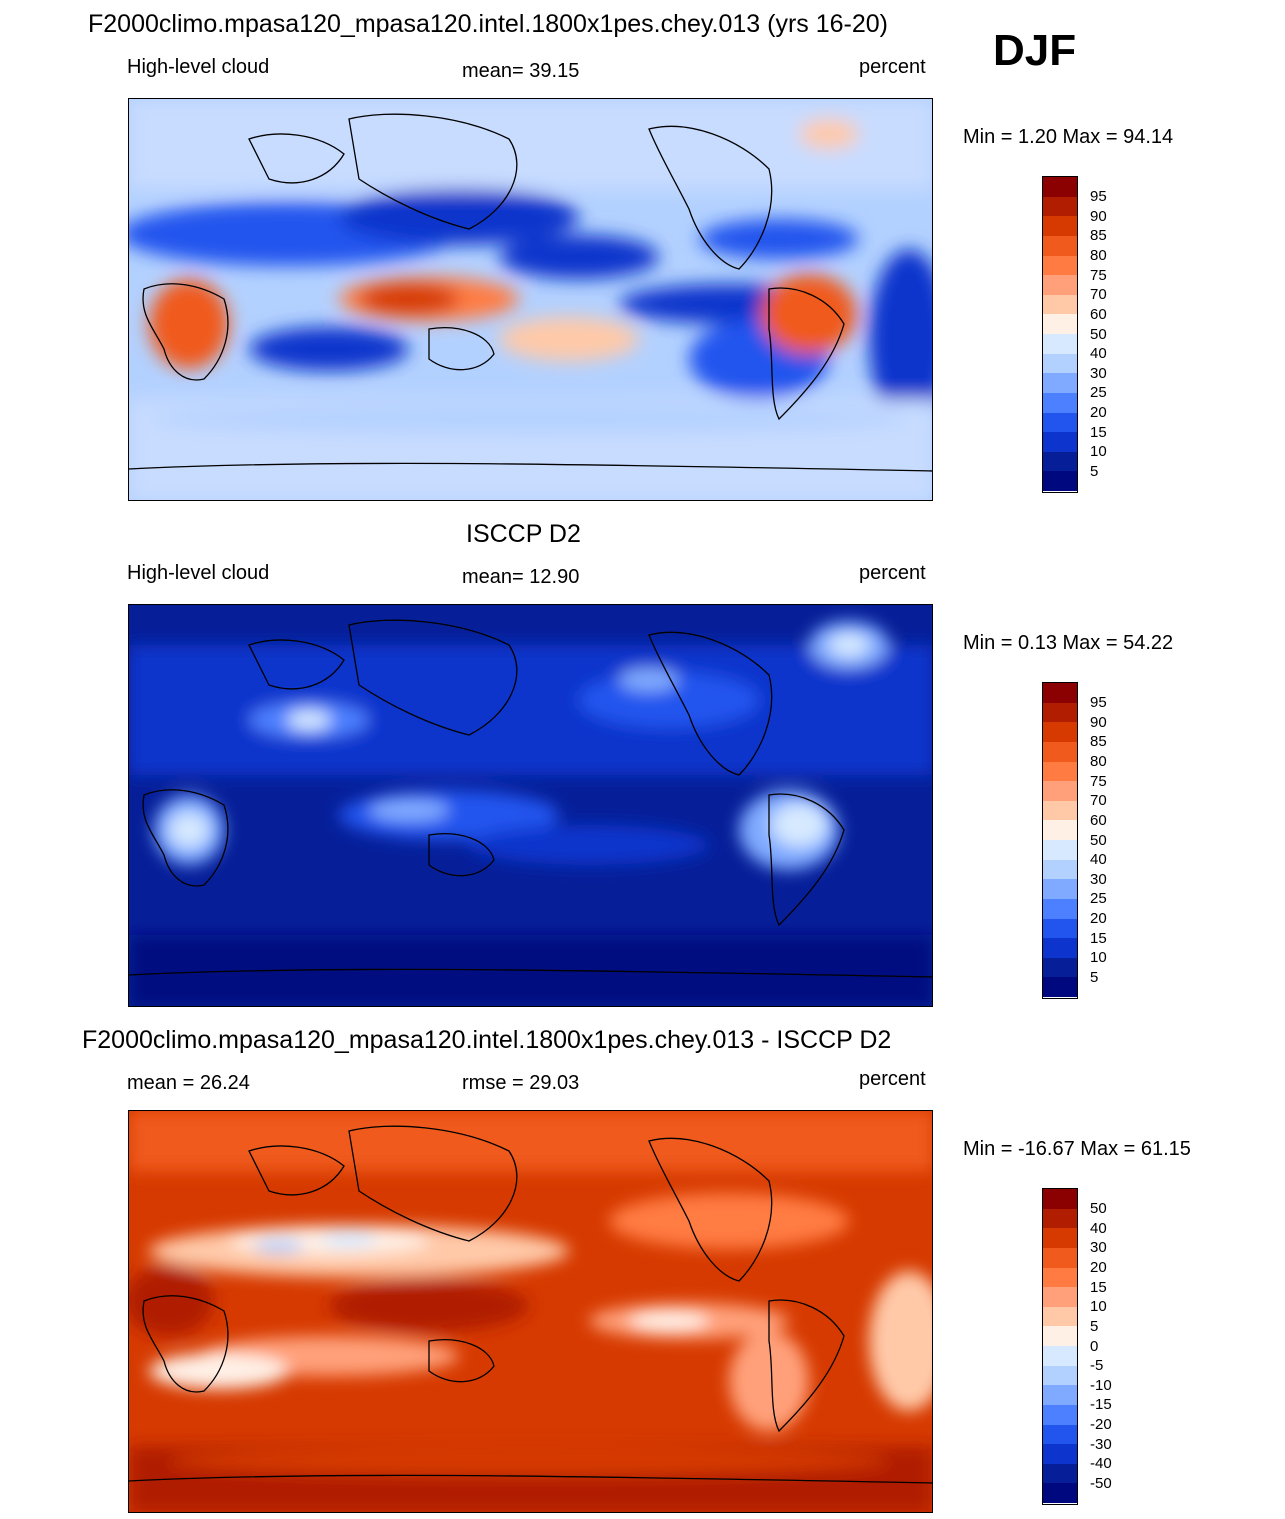  I want to click on panel-3-rmse: rmse = 29.03, so click(521, 1083).